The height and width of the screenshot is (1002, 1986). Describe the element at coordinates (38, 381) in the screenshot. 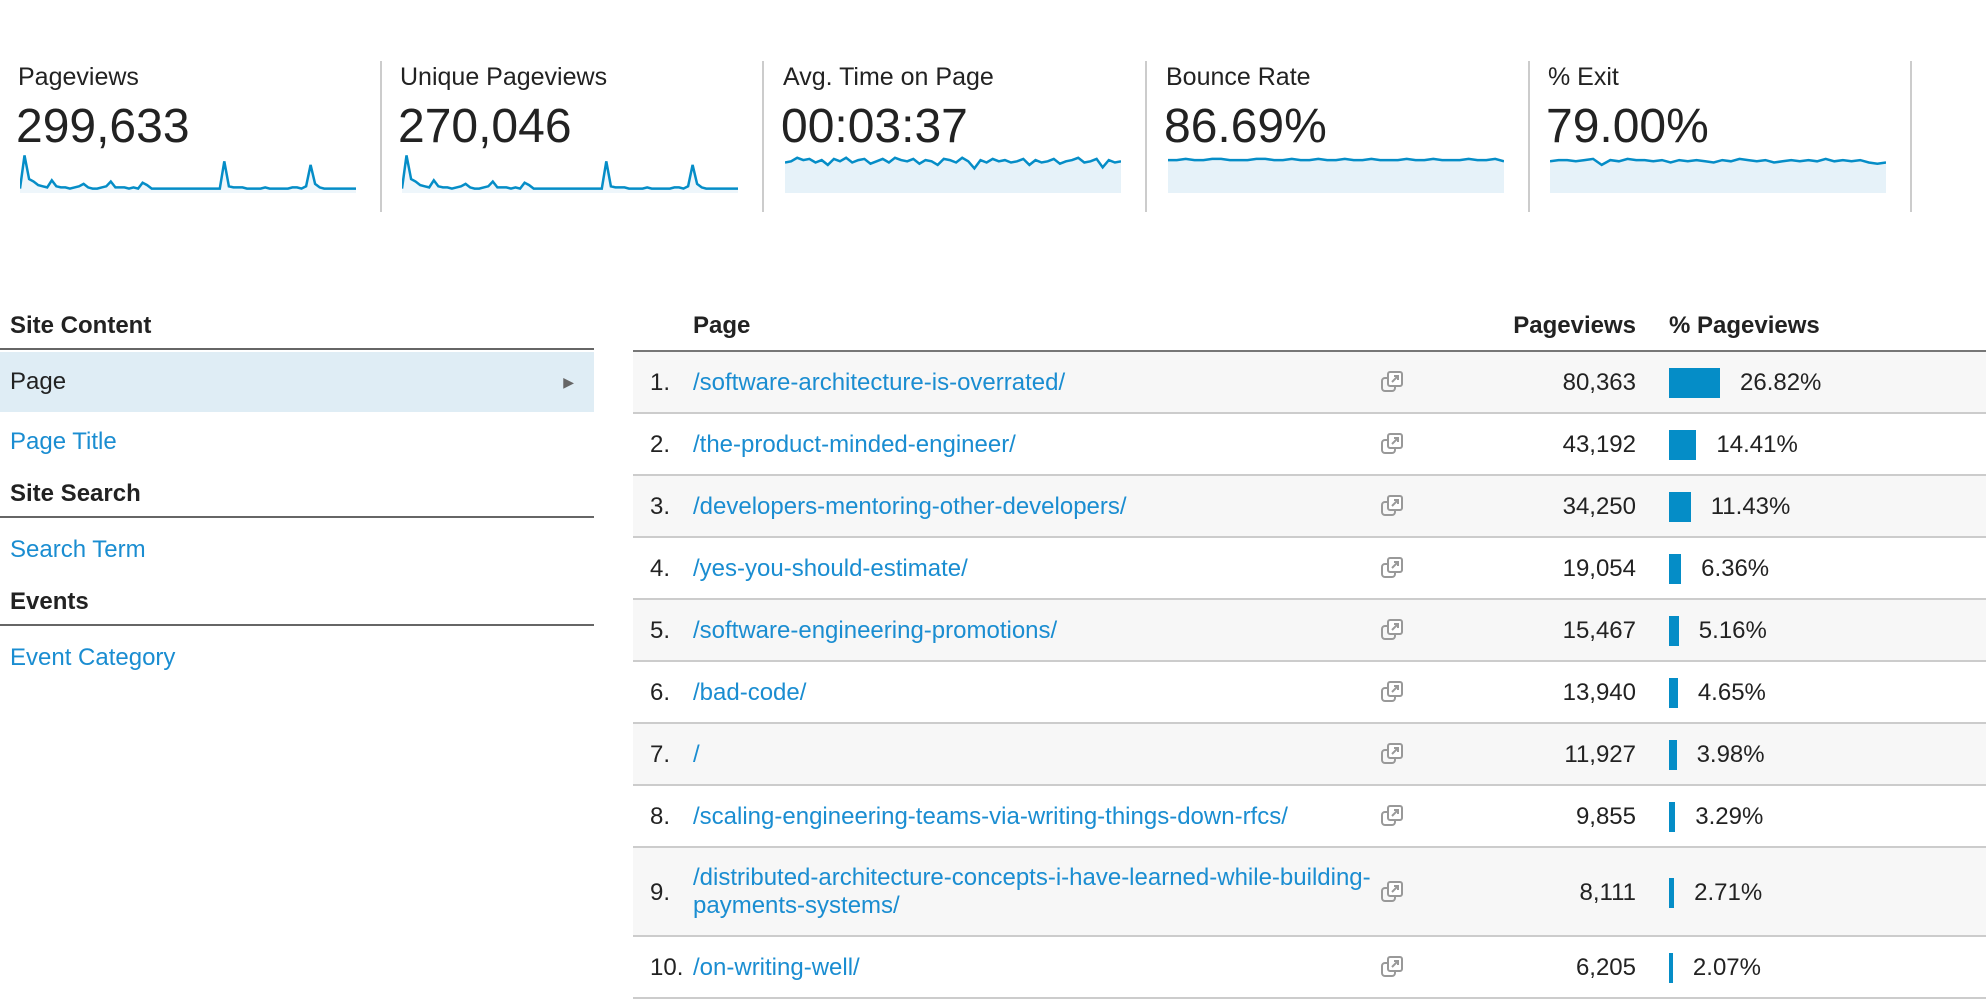

I see `sidebar-item-label: Page` at that location.